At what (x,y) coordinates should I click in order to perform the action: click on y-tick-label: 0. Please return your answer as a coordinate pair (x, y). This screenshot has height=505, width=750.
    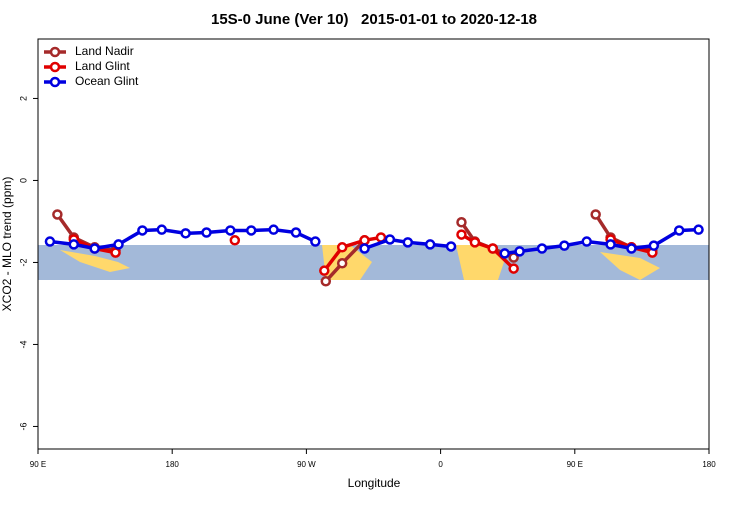
    Looking at the image, I should click on (23, 180).